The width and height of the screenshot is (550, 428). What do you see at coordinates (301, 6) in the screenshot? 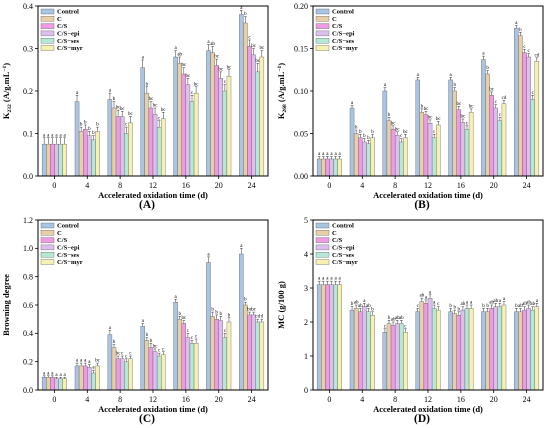
I see `y-tick-label: 0.20` at bounding box center [301, 6].